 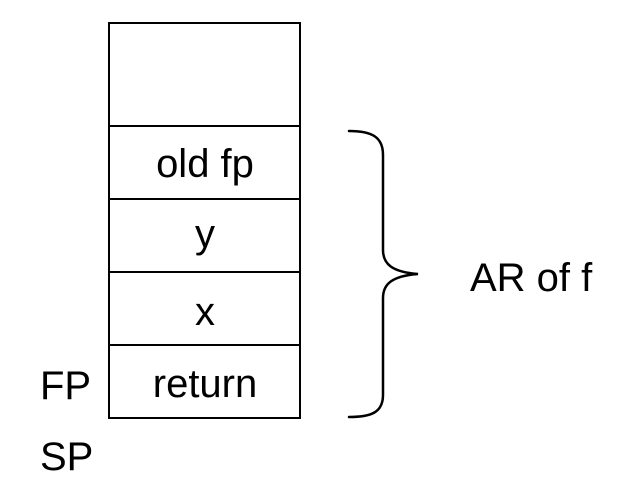 What do you see at coordinates (205, 312) in the screenshot?
I see `stack-cell-x-label: x` at bounding box center [205, 312].